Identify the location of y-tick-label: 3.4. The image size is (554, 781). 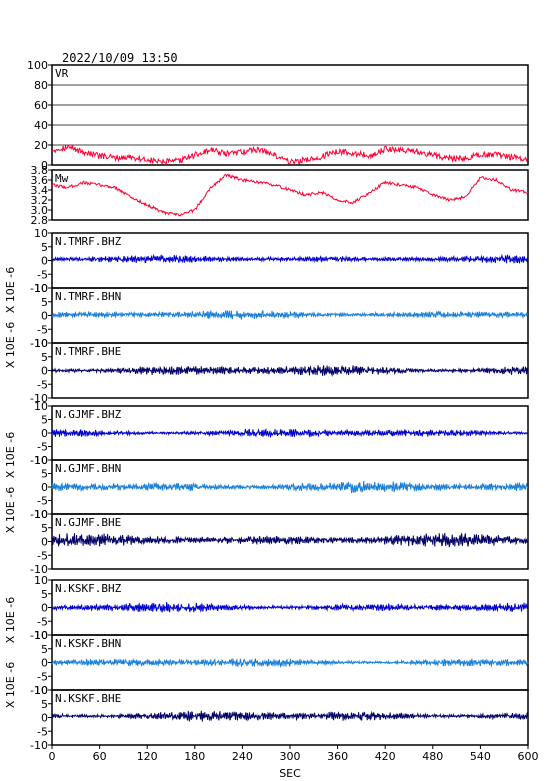
(40, 190).